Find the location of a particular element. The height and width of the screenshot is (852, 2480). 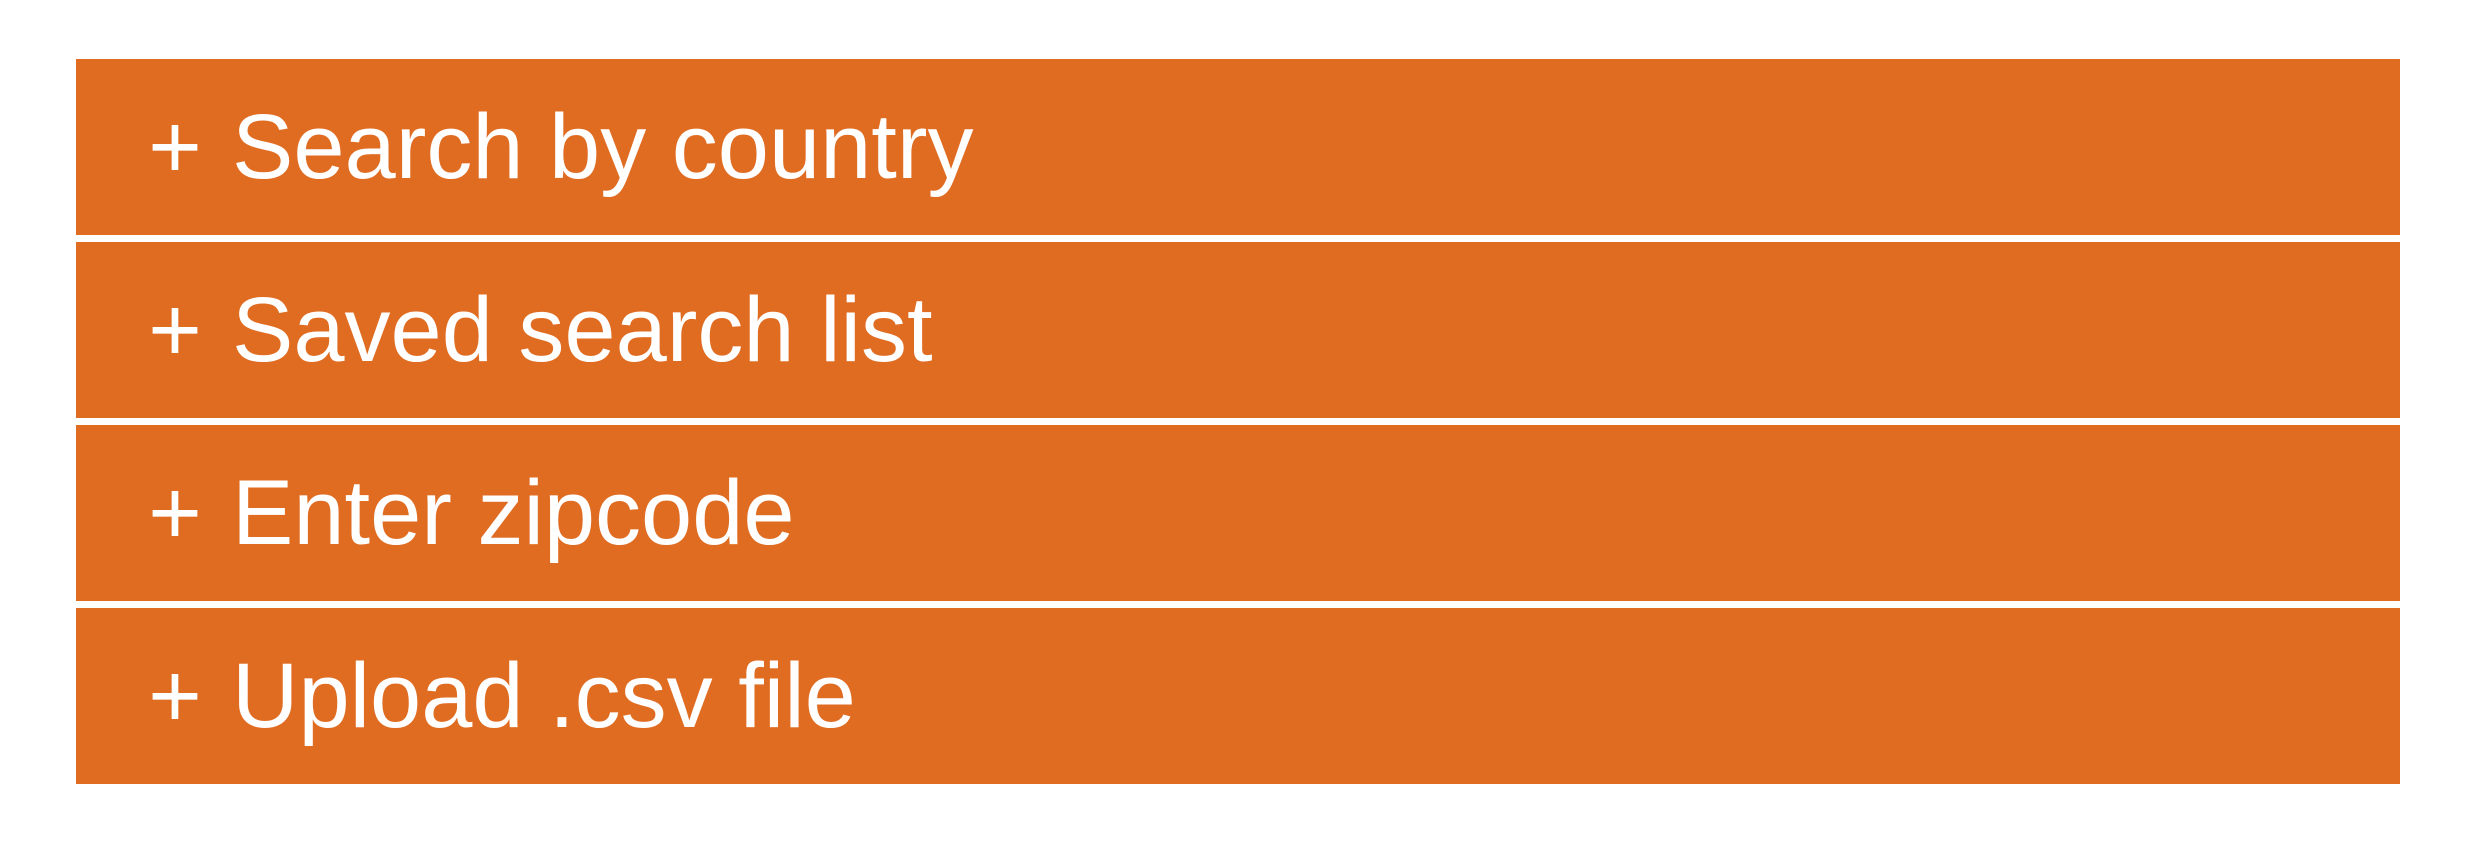

option-label: Saved search list is located at coordinates (582, 330).